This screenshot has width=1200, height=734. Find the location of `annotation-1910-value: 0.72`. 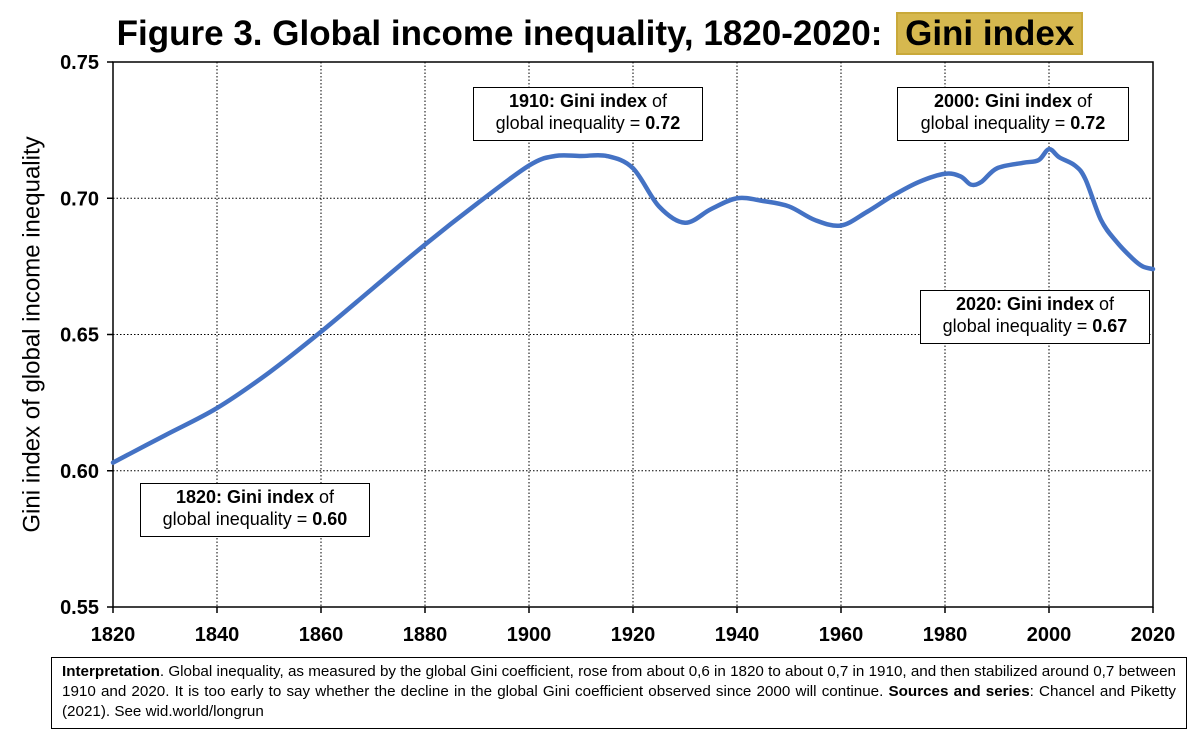

annotation-1910-value: 0.72 is located at coordinates (663, 123).